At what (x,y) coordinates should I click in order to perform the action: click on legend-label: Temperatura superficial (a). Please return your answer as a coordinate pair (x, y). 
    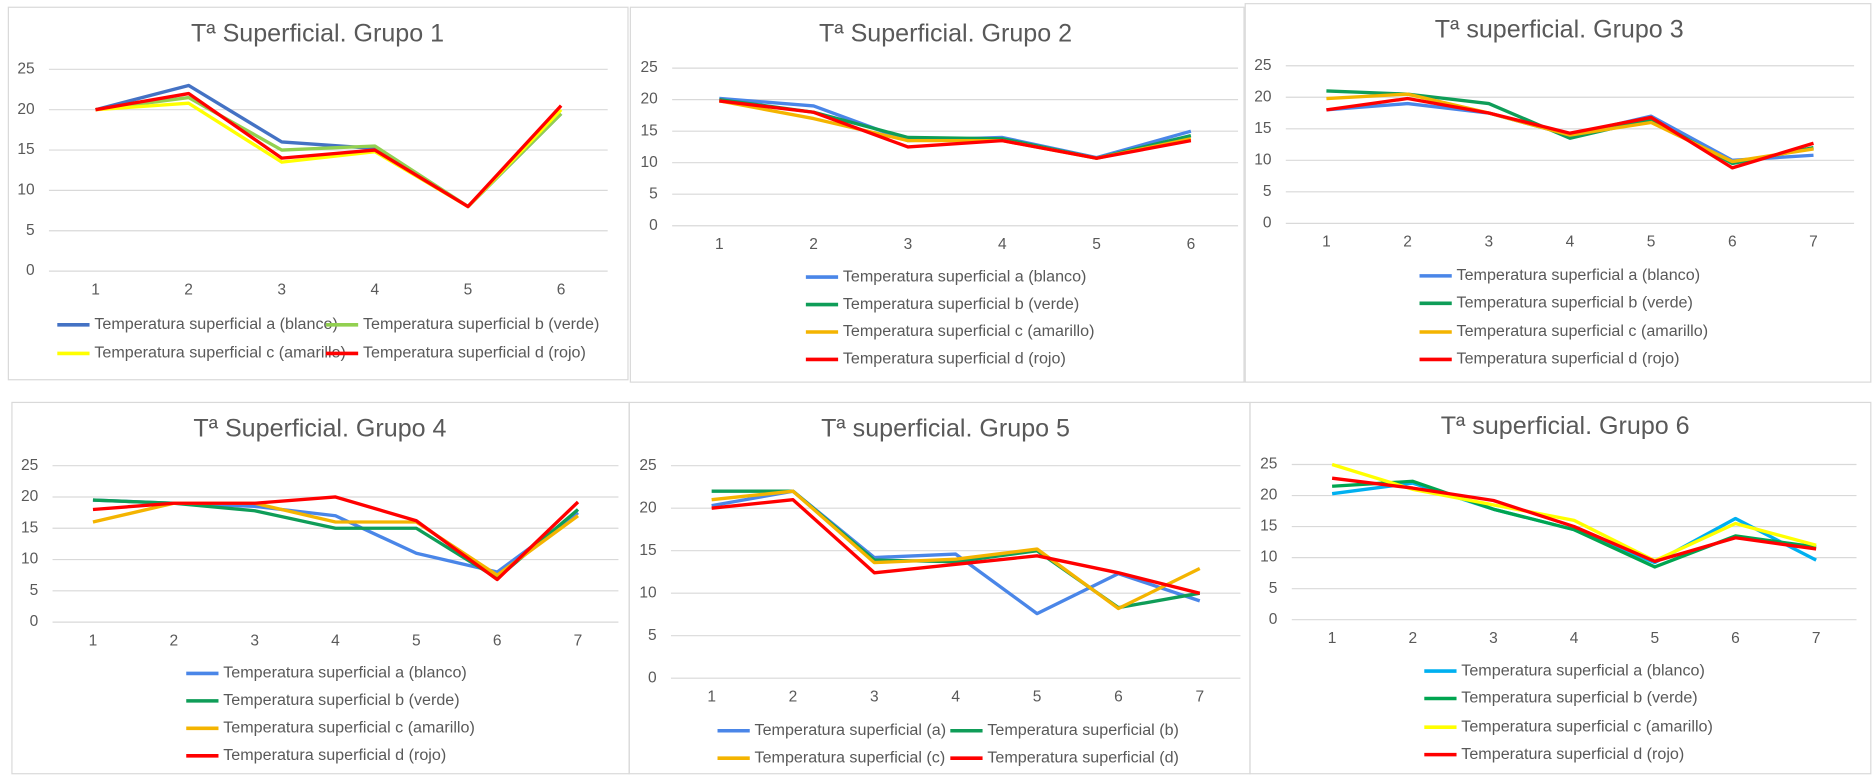
    Looking at the image, I should click on (851, 730).